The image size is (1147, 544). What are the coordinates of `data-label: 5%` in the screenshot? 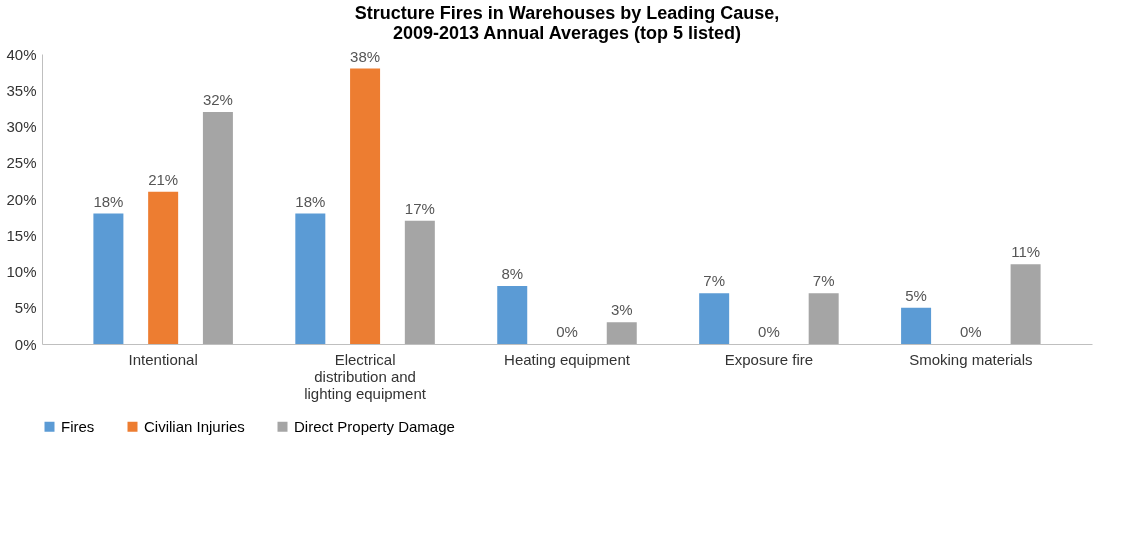 It's located at (916, 295).